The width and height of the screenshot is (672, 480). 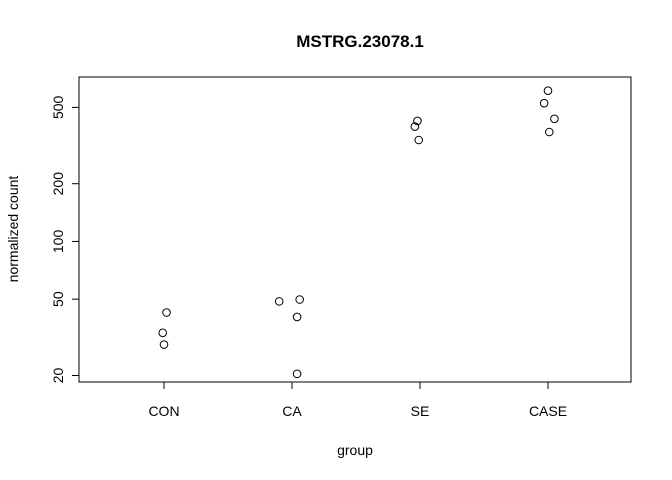 What do you see at coordinates (360, 41) in the screenshot?
I see `chart-title: MSTRG.23078.1` at bounding box center [360, 41].